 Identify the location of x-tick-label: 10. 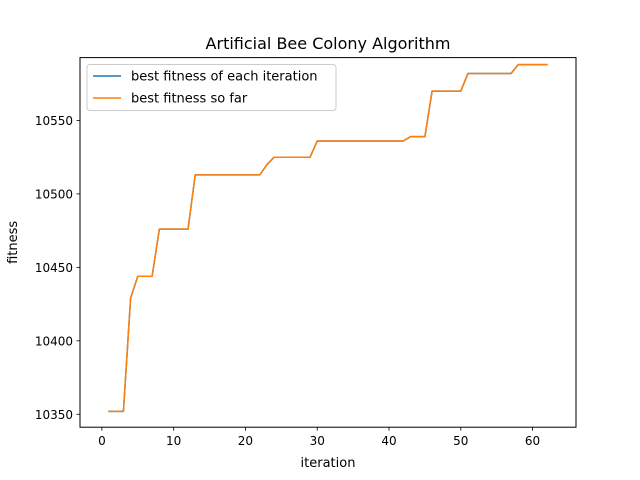
(173, 441).